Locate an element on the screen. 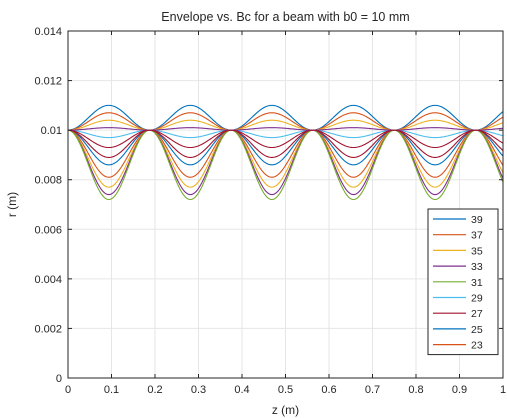  y-tick-label: 0.002 is located at coordinates (48, 329).